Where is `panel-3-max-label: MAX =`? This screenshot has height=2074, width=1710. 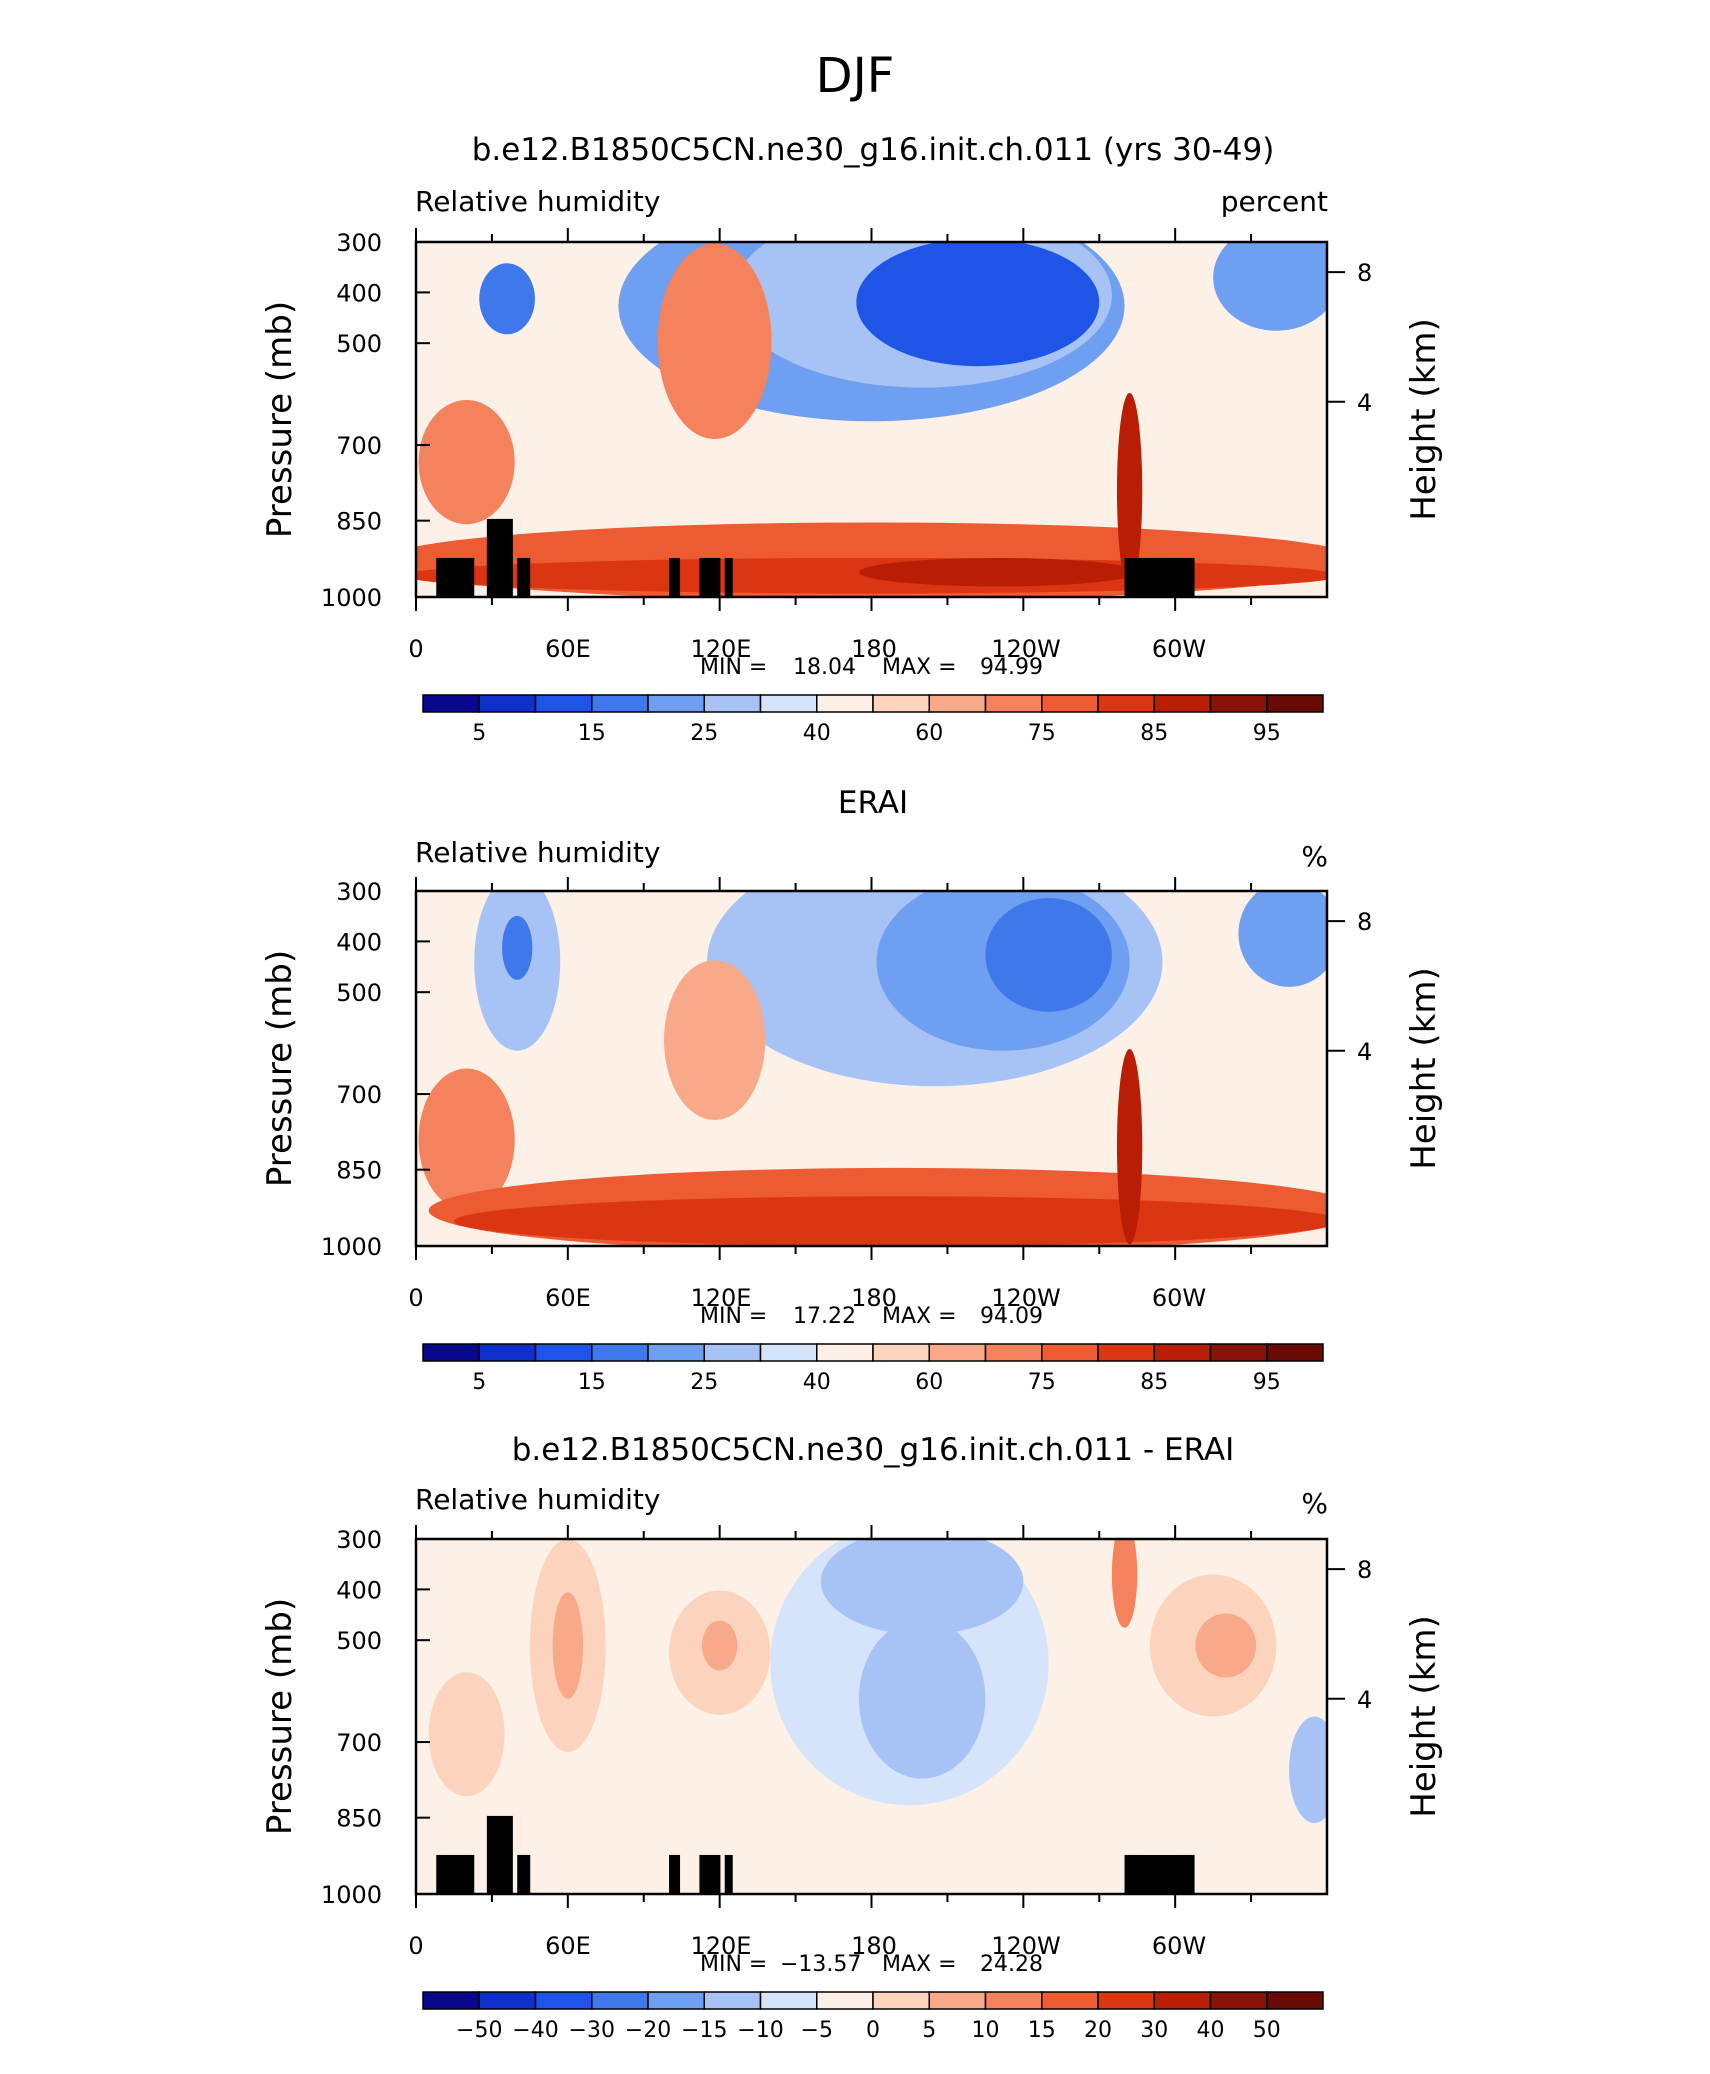 panel-3-max-label: MAX = is located at coordinates (919, 1964).